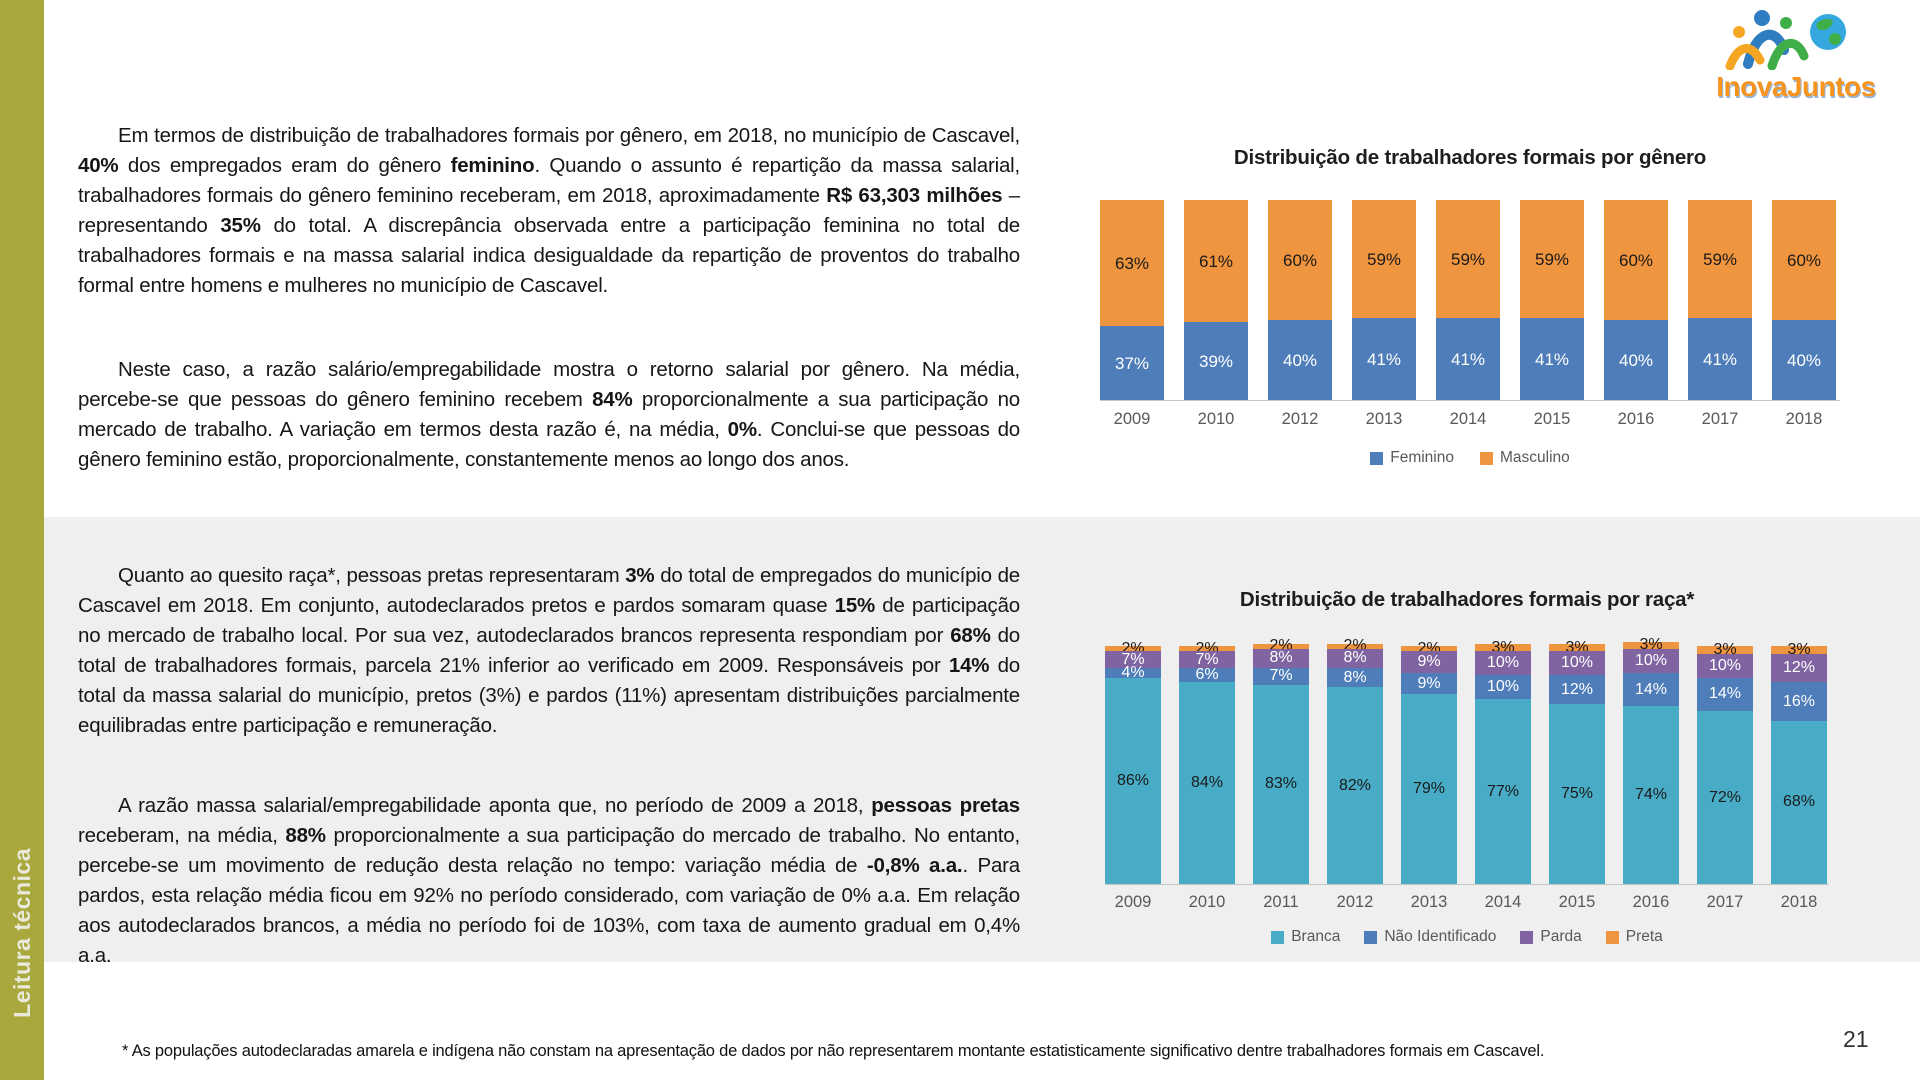 This screenshot has width=1920, height=1080. Describe the element at coordinates (1216, 419) in the screenshot. I see `x-tick-2010: 2010` at that location.